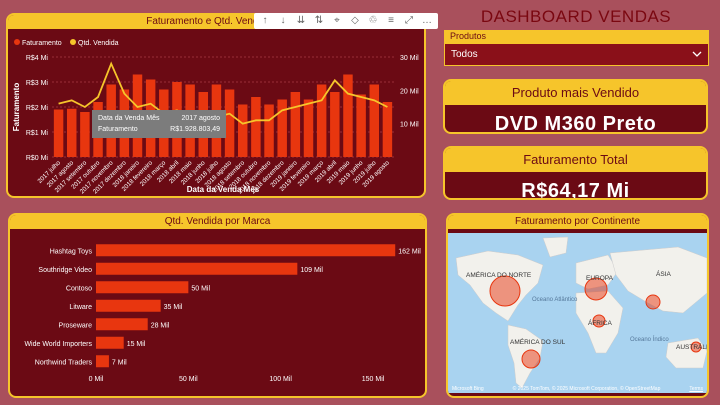 This screenshot has height=405, width=720. I want to click on tooltip-row: Data da Venda Mês 2017 agosto, so click(159, 118).